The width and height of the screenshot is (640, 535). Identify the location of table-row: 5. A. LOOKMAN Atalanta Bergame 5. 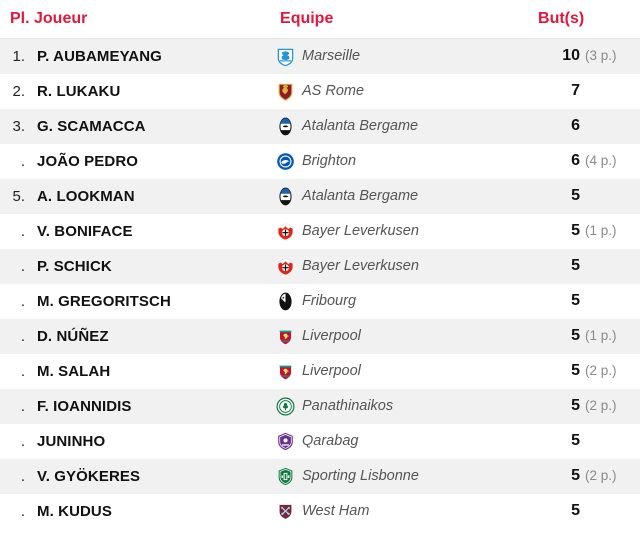
(320, 196).